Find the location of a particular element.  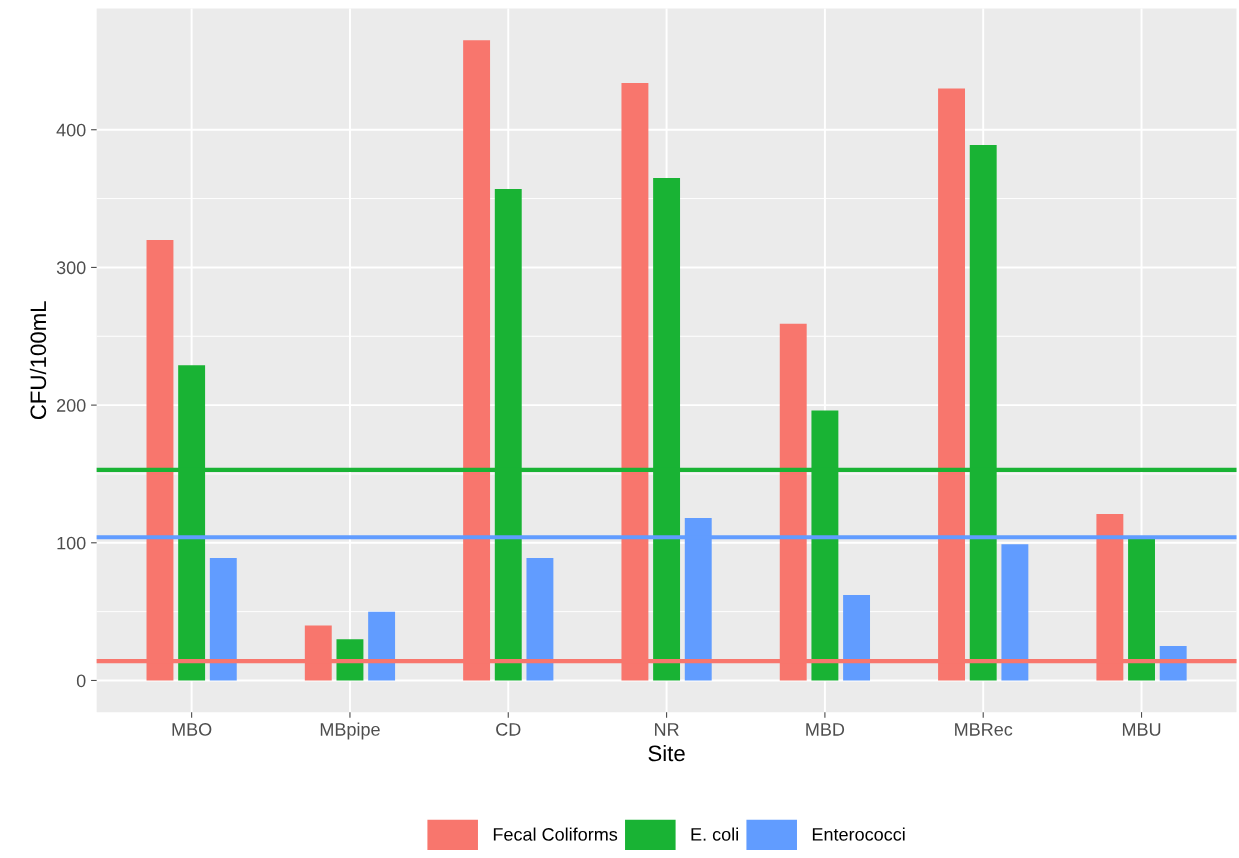

x-tick-label: MBD is located at coordinates (825, 729).